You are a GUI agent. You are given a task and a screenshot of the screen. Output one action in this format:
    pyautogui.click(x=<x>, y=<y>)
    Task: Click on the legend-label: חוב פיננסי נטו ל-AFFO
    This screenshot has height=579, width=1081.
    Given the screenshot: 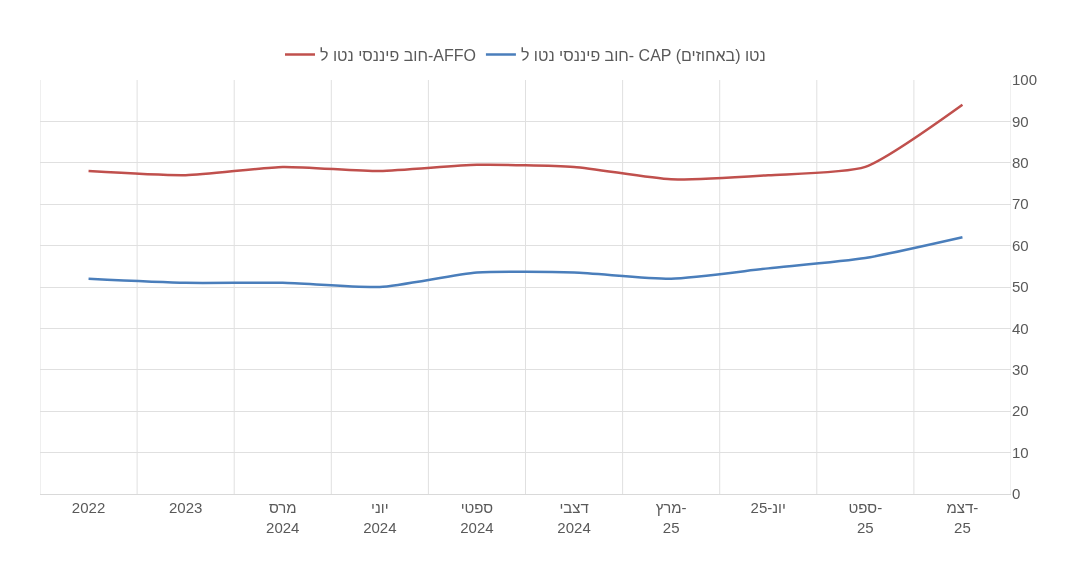 What is the action you would take?
    pyautogui.click(x=398, y=55)
    